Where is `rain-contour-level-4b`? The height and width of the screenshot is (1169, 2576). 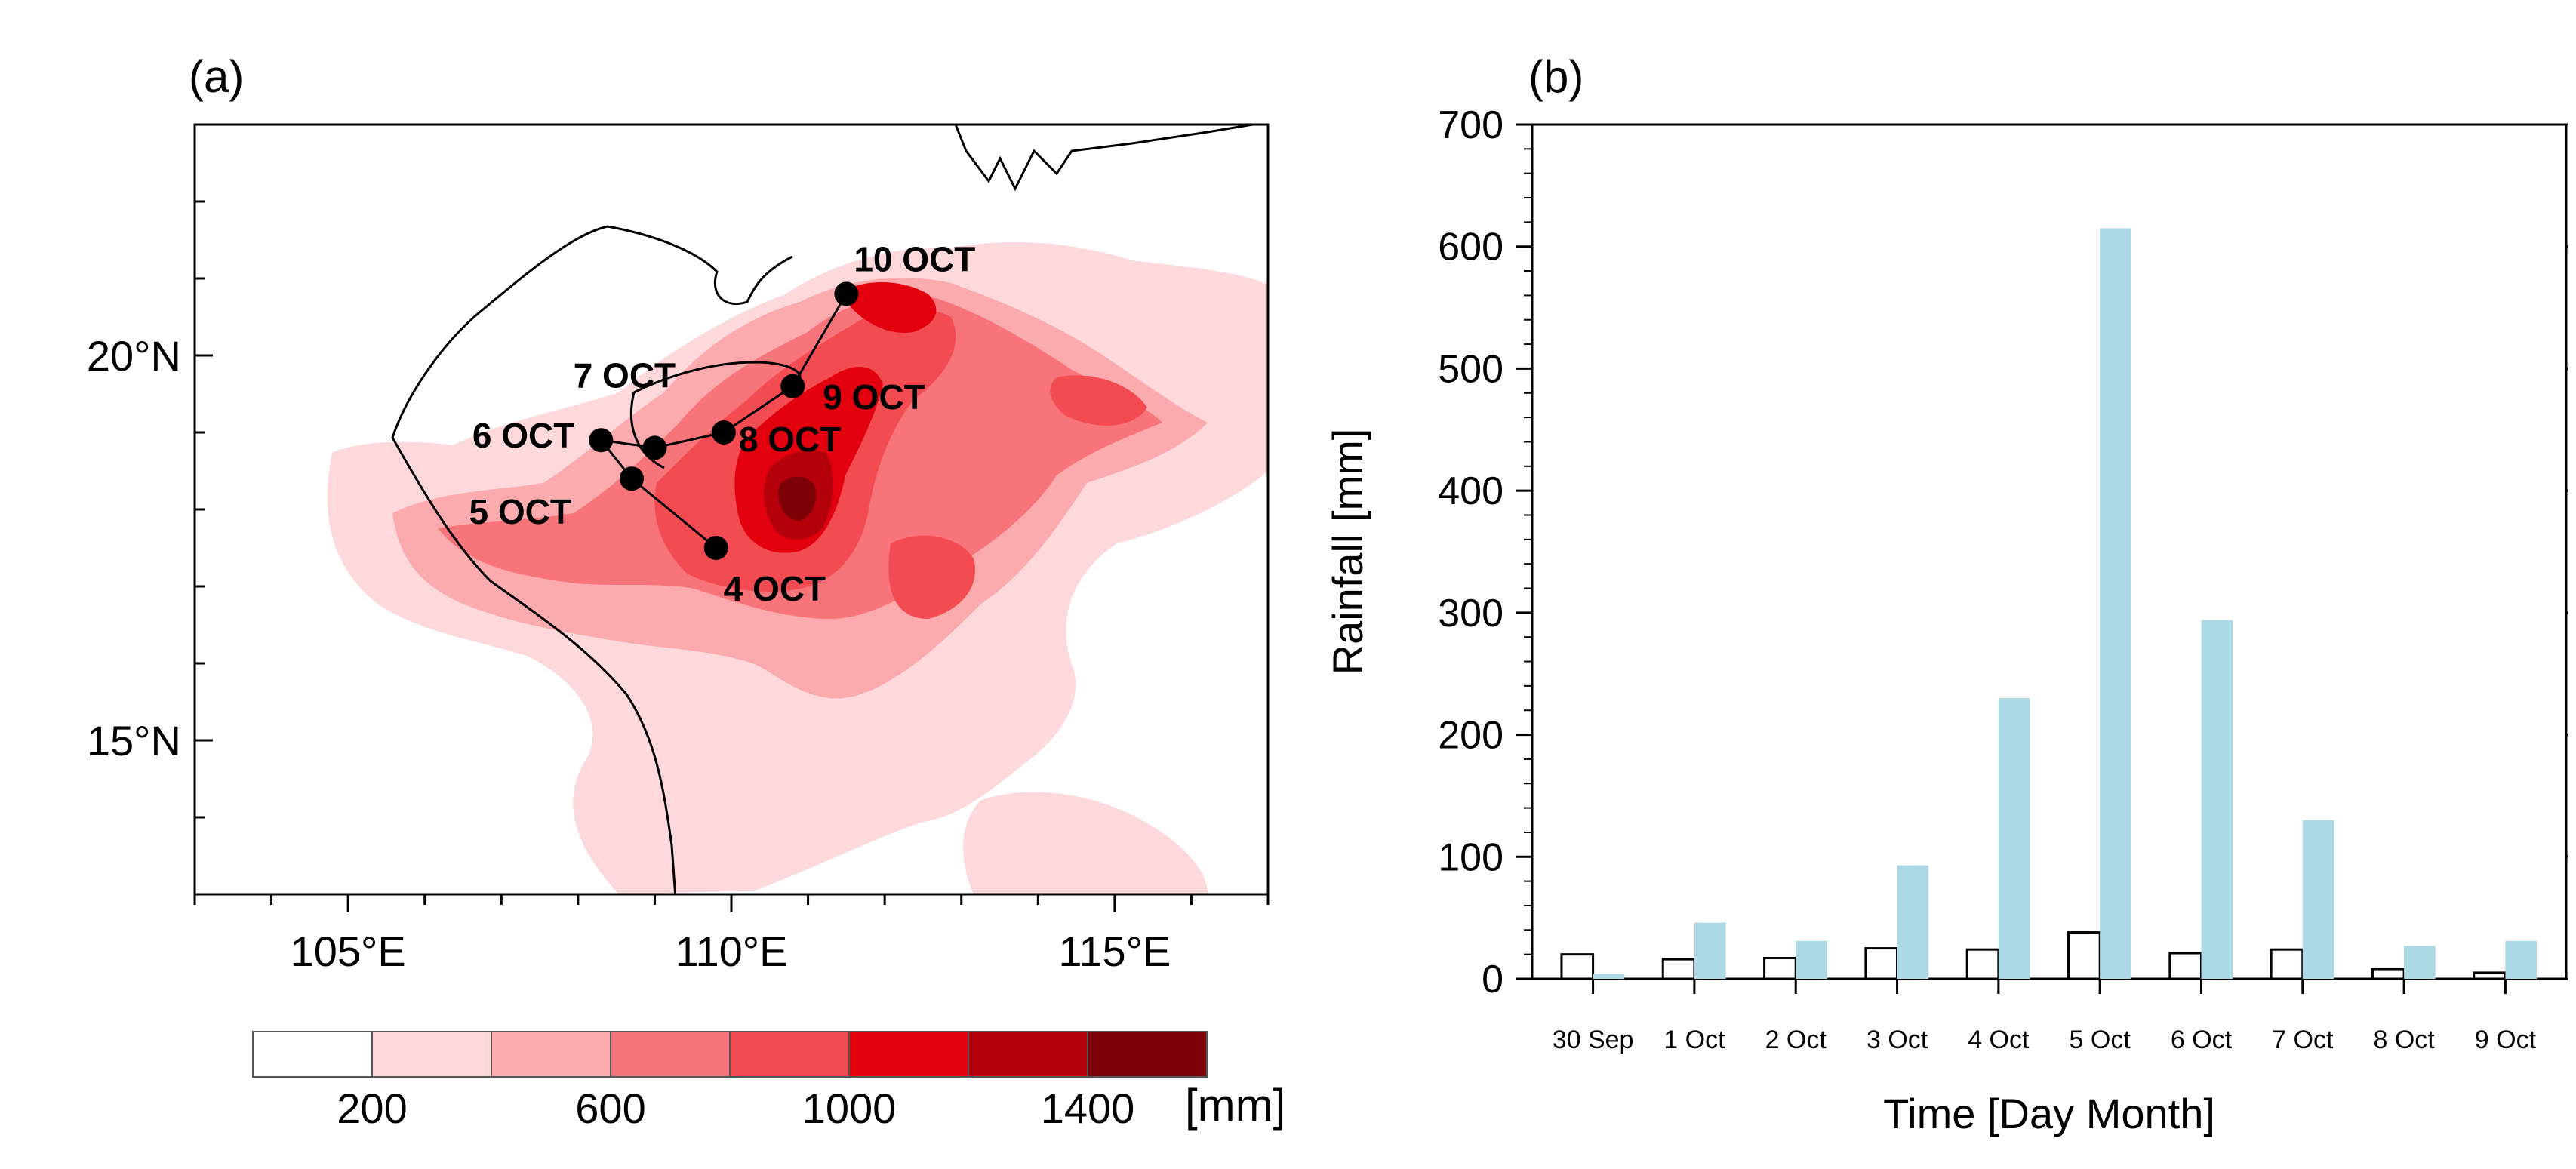 rain-contour-level-4b is located at coordinates (931, 577).